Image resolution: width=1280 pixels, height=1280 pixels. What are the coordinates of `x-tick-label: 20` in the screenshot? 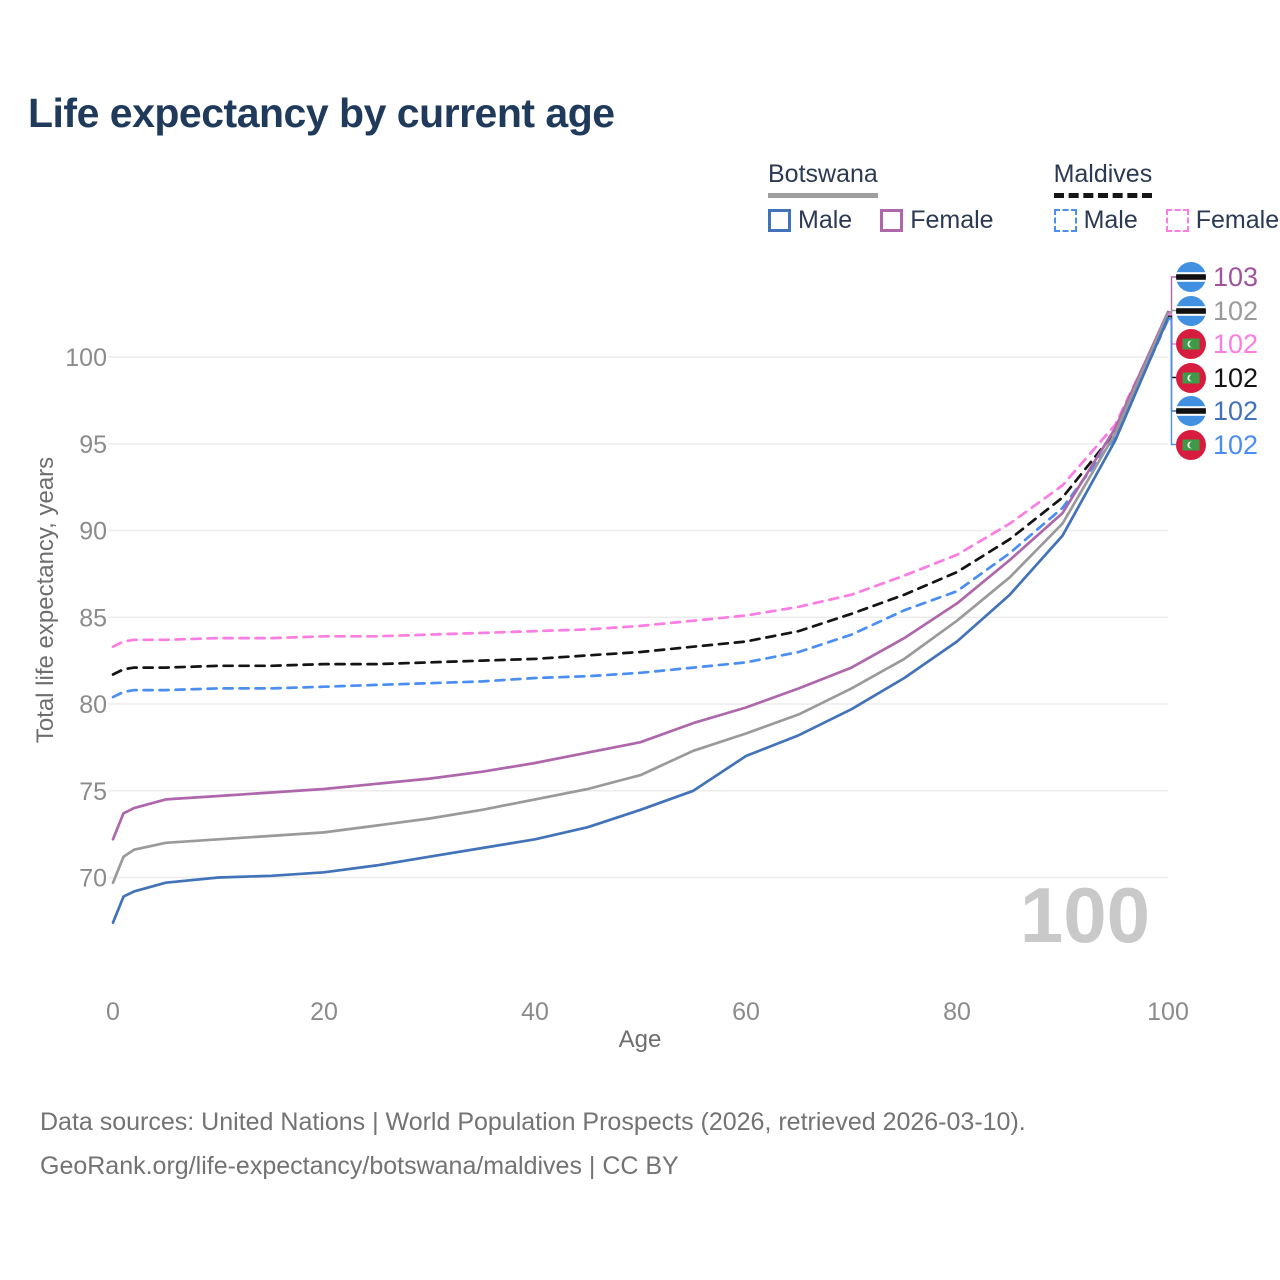 It's located at (324, 1012).